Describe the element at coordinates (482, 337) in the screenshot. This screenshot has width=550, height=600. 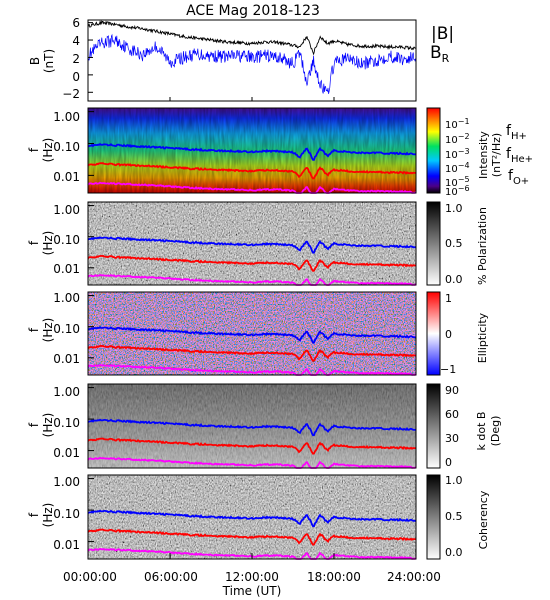
I see `ellipticity-cbar-label: Ellipticity` at that location.